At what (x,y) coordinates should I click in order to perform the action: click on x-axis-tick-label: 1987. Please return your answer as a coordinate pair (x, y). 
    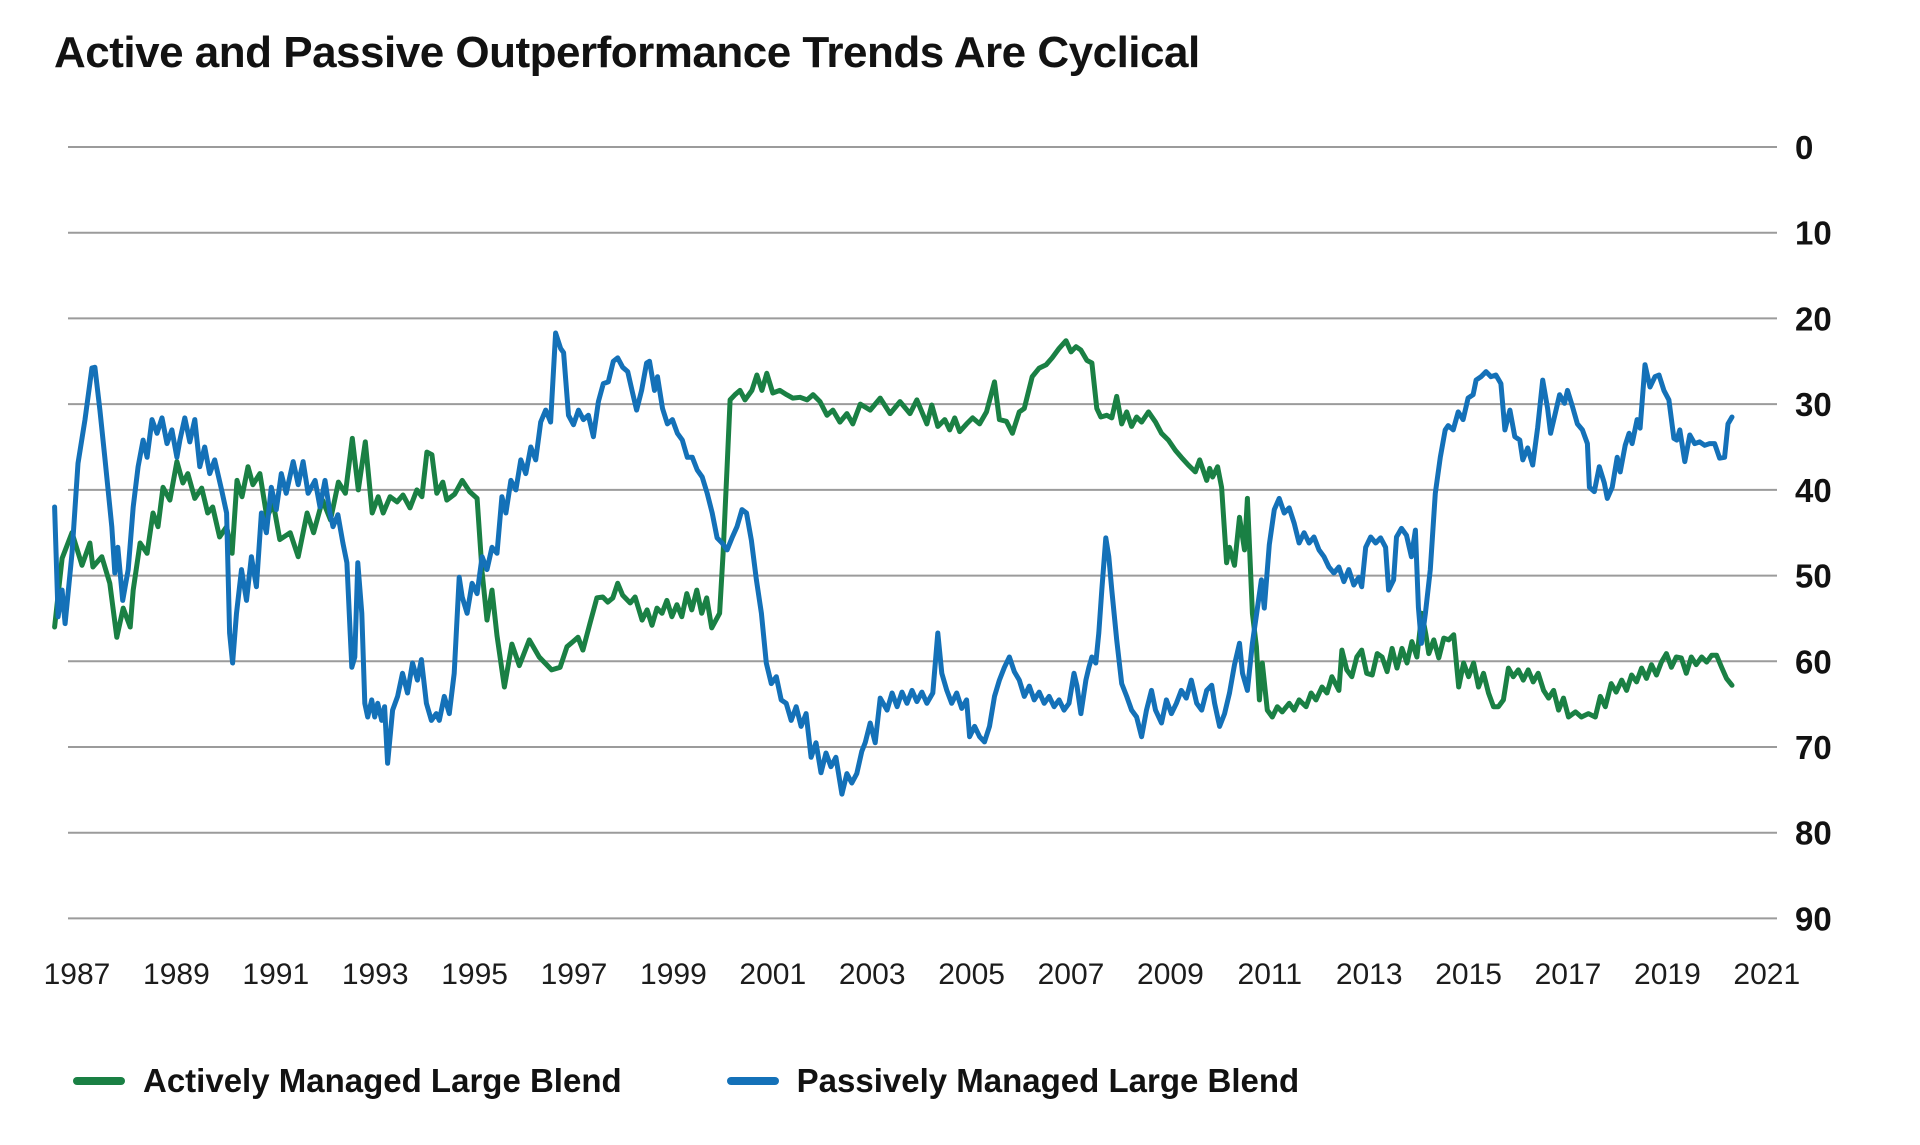
    Looking at the image, I should click on (77, 974).